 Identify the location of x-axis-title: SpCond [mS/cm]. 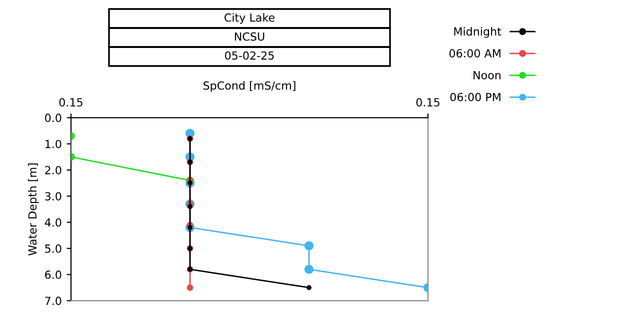
(249, 86).